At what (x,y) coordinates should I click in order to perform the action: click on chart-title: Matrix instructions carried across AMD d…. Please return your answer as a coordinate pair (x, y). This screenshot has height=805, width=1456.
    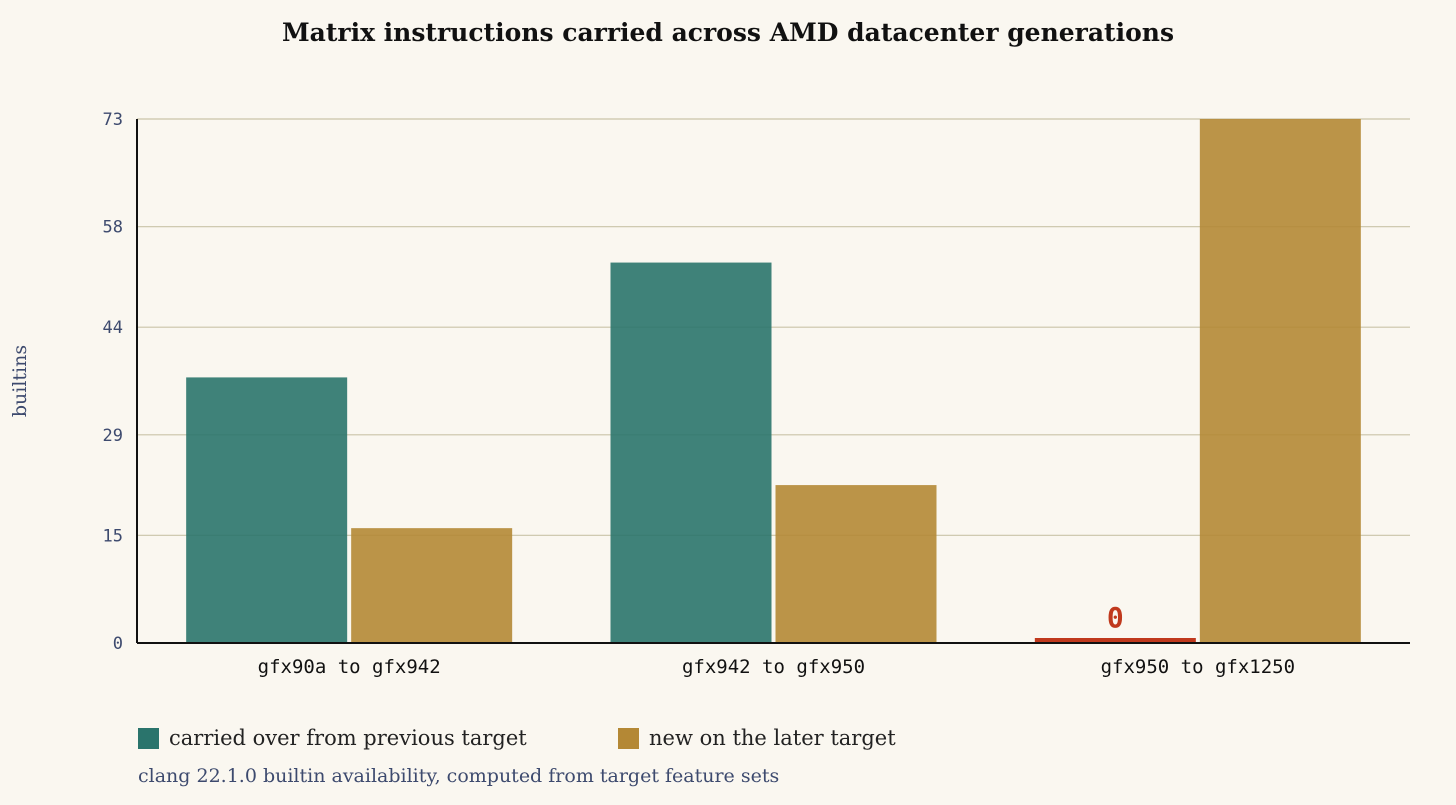
    Looking at the image, I should click on (728, 32).